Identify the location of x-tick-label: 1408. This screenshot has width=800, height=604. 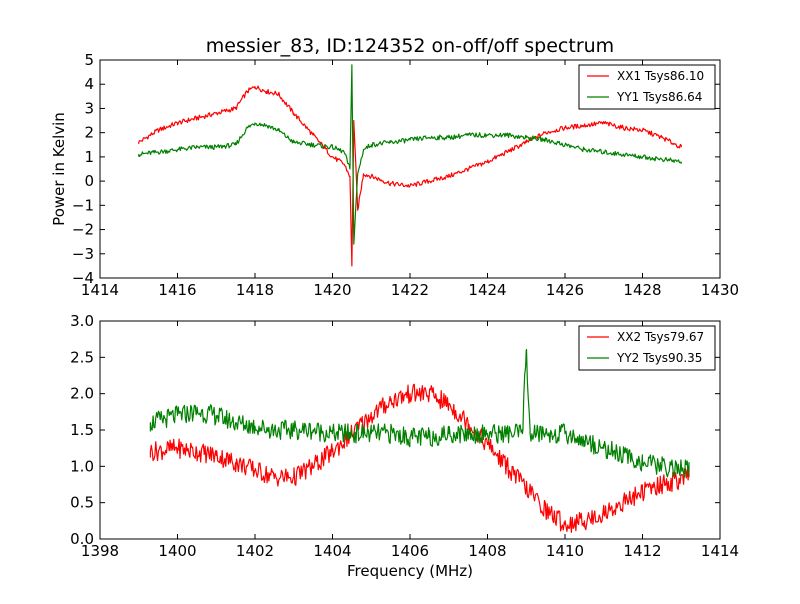
(487, 551).